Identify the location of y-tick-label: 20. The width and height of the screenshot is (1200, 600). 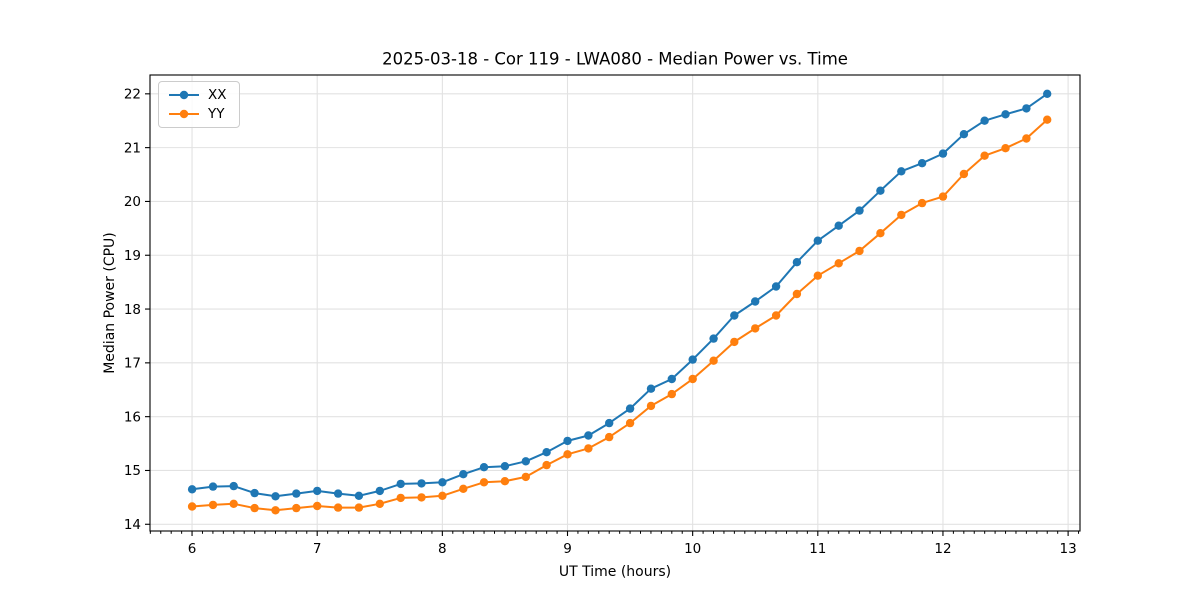
(132, 202).